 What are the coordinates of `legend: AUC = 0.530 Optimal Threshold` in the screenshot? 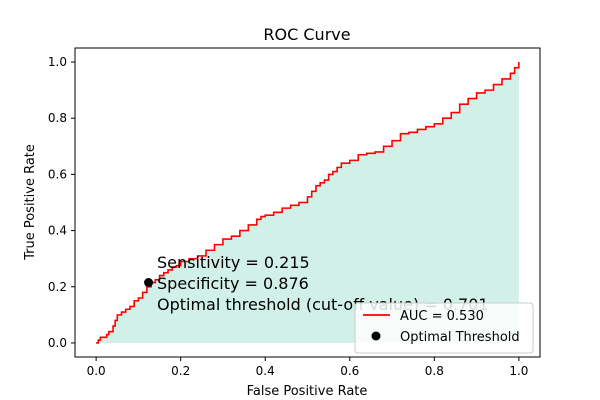 It's located at (444, 328).